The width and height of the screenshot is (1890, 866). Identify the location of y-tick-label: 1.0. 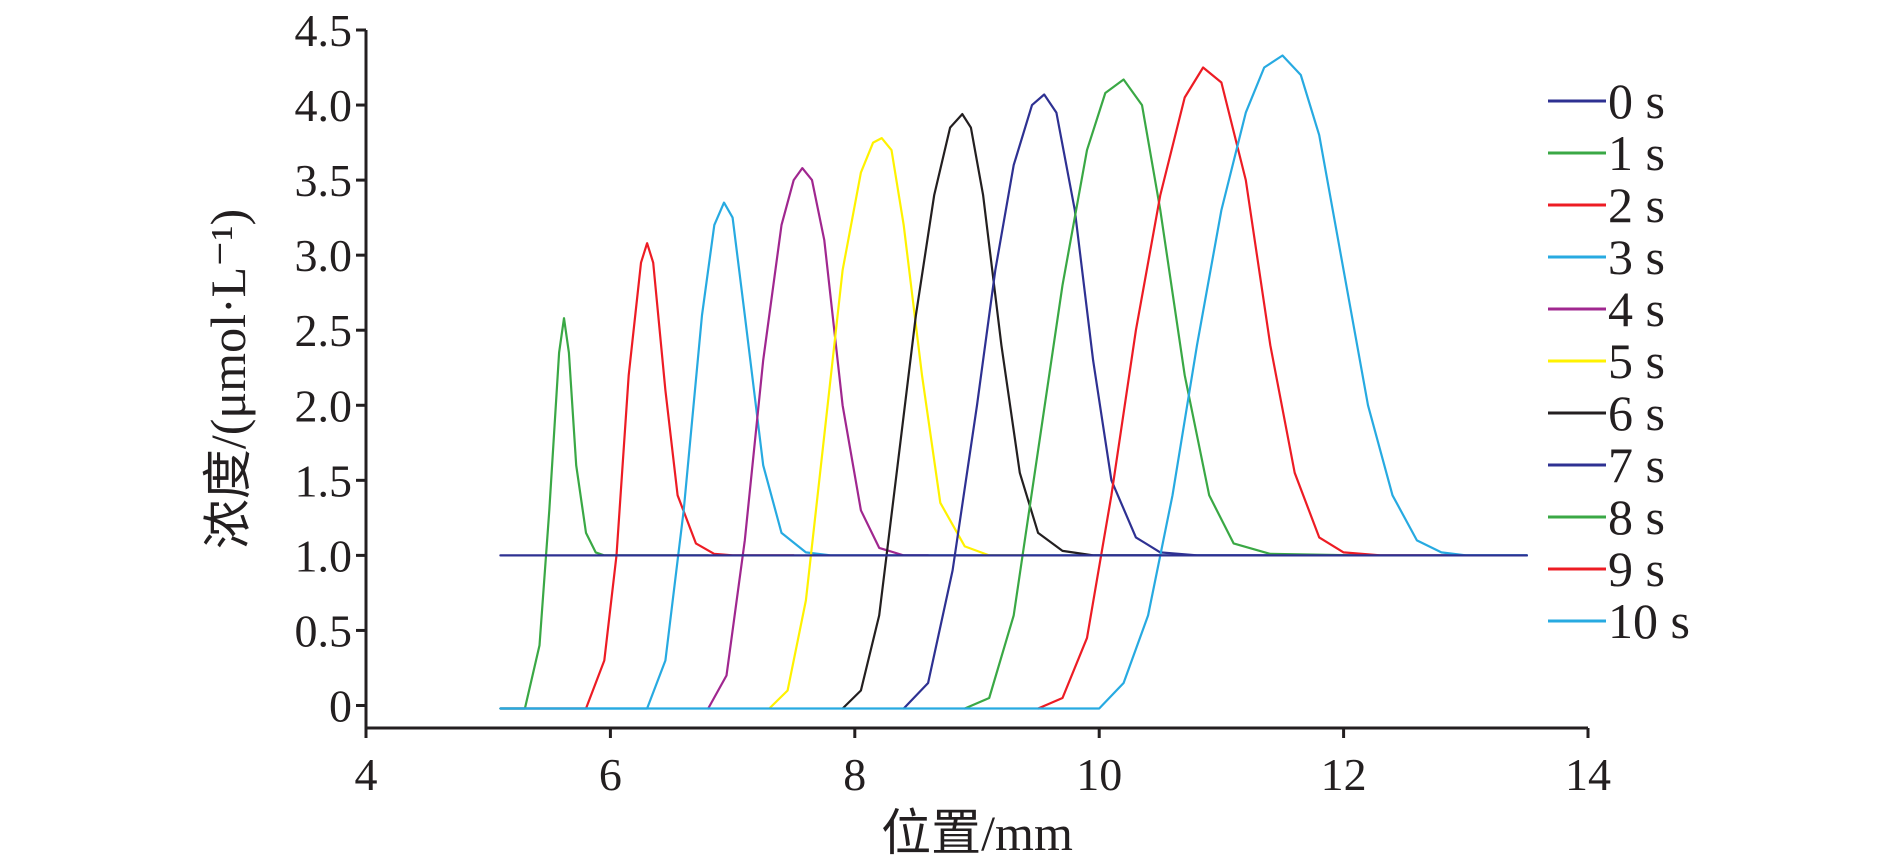
(324, 555).